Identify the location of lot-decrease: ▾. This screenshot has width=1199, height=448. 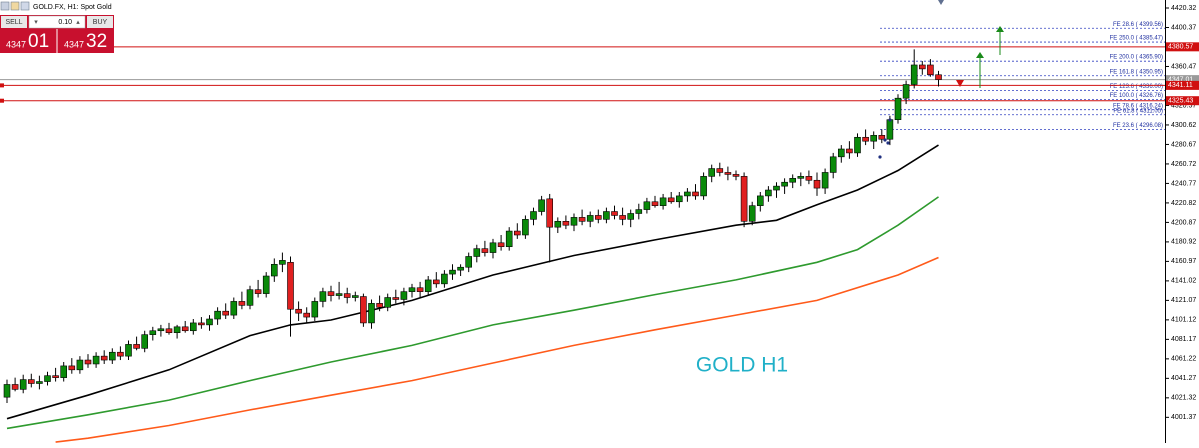
(36, 22).